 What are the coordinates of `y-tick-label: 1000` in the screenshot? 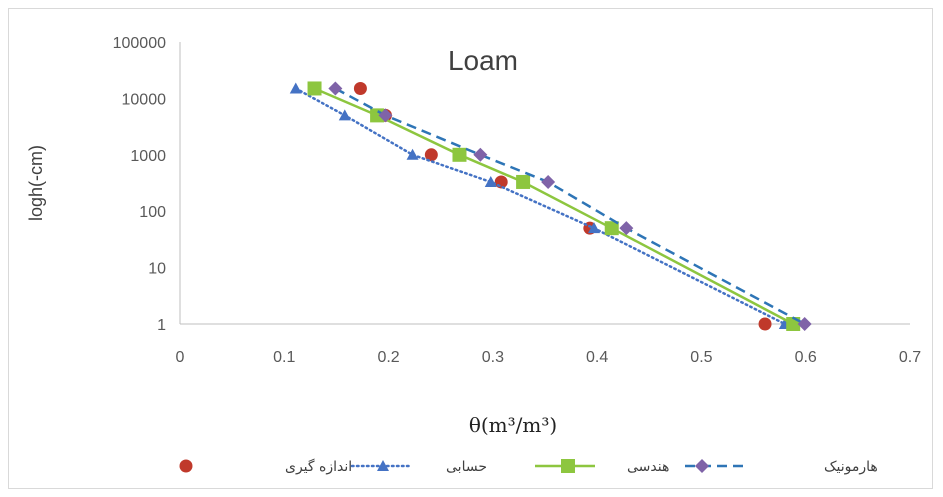 It's located at (148, 156).